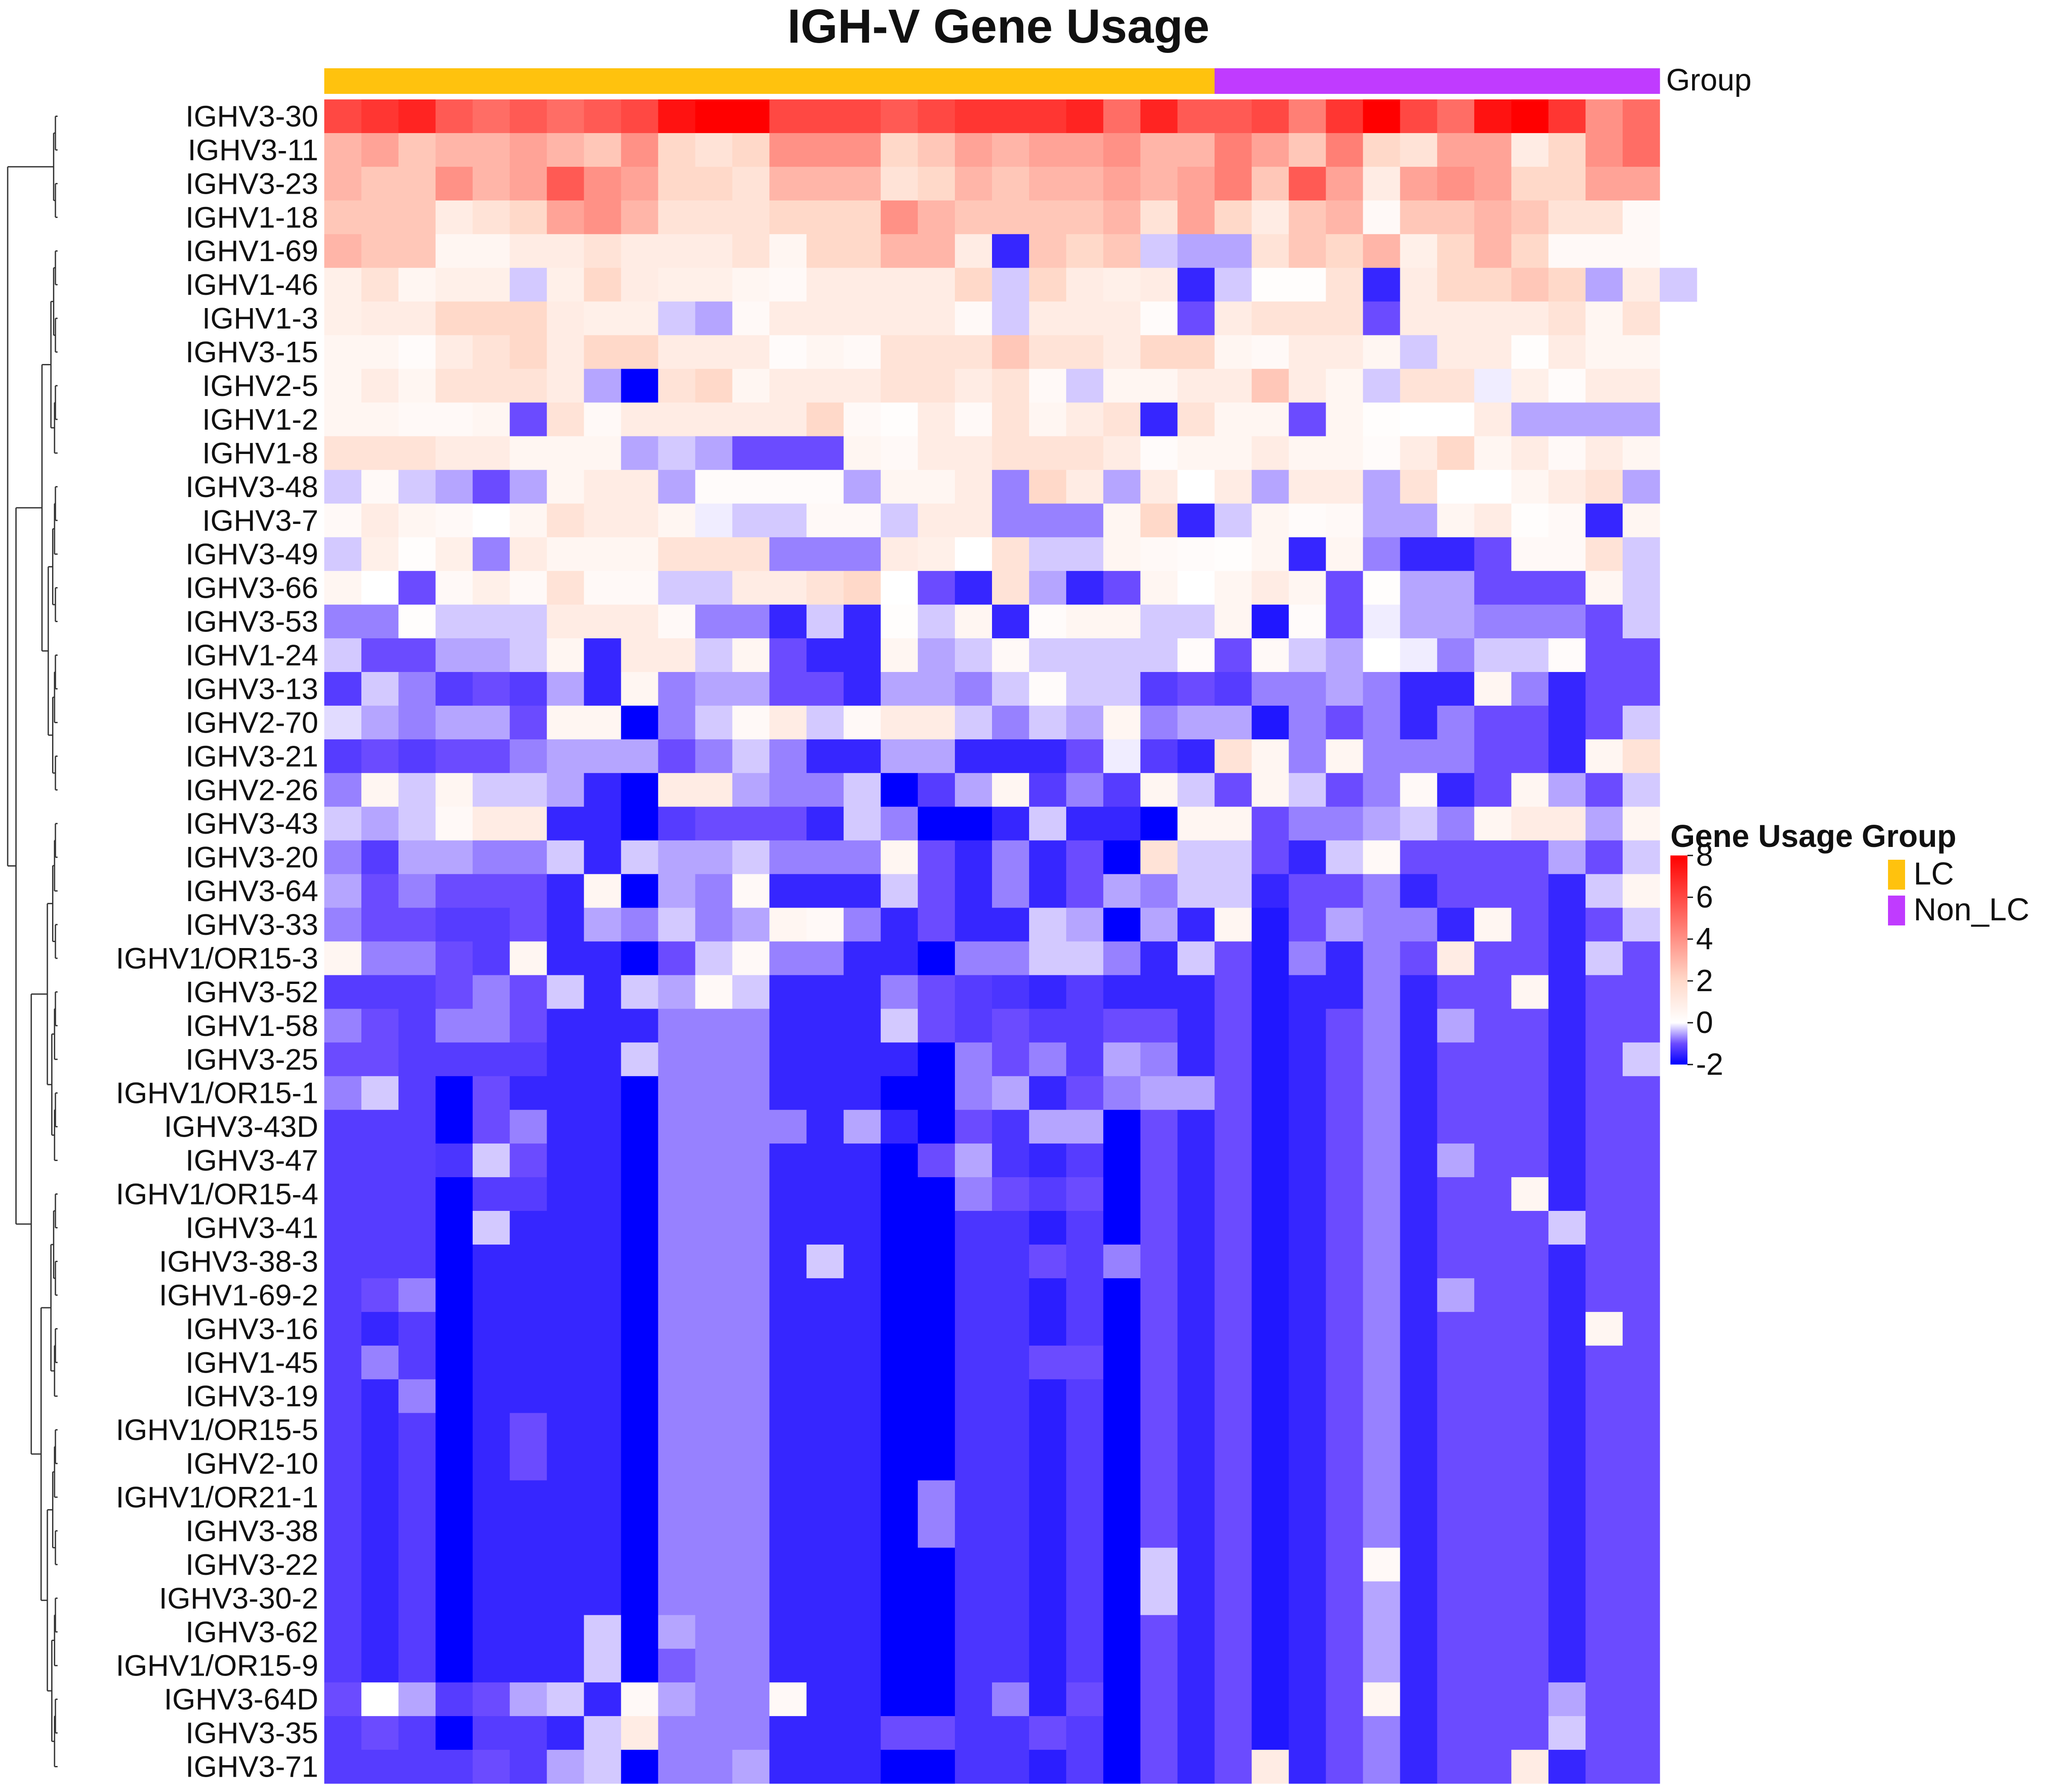 The width and height of the screenshot is (2048, 1792). I want to click on row-label: IGHV3-7, so click(260, 520).